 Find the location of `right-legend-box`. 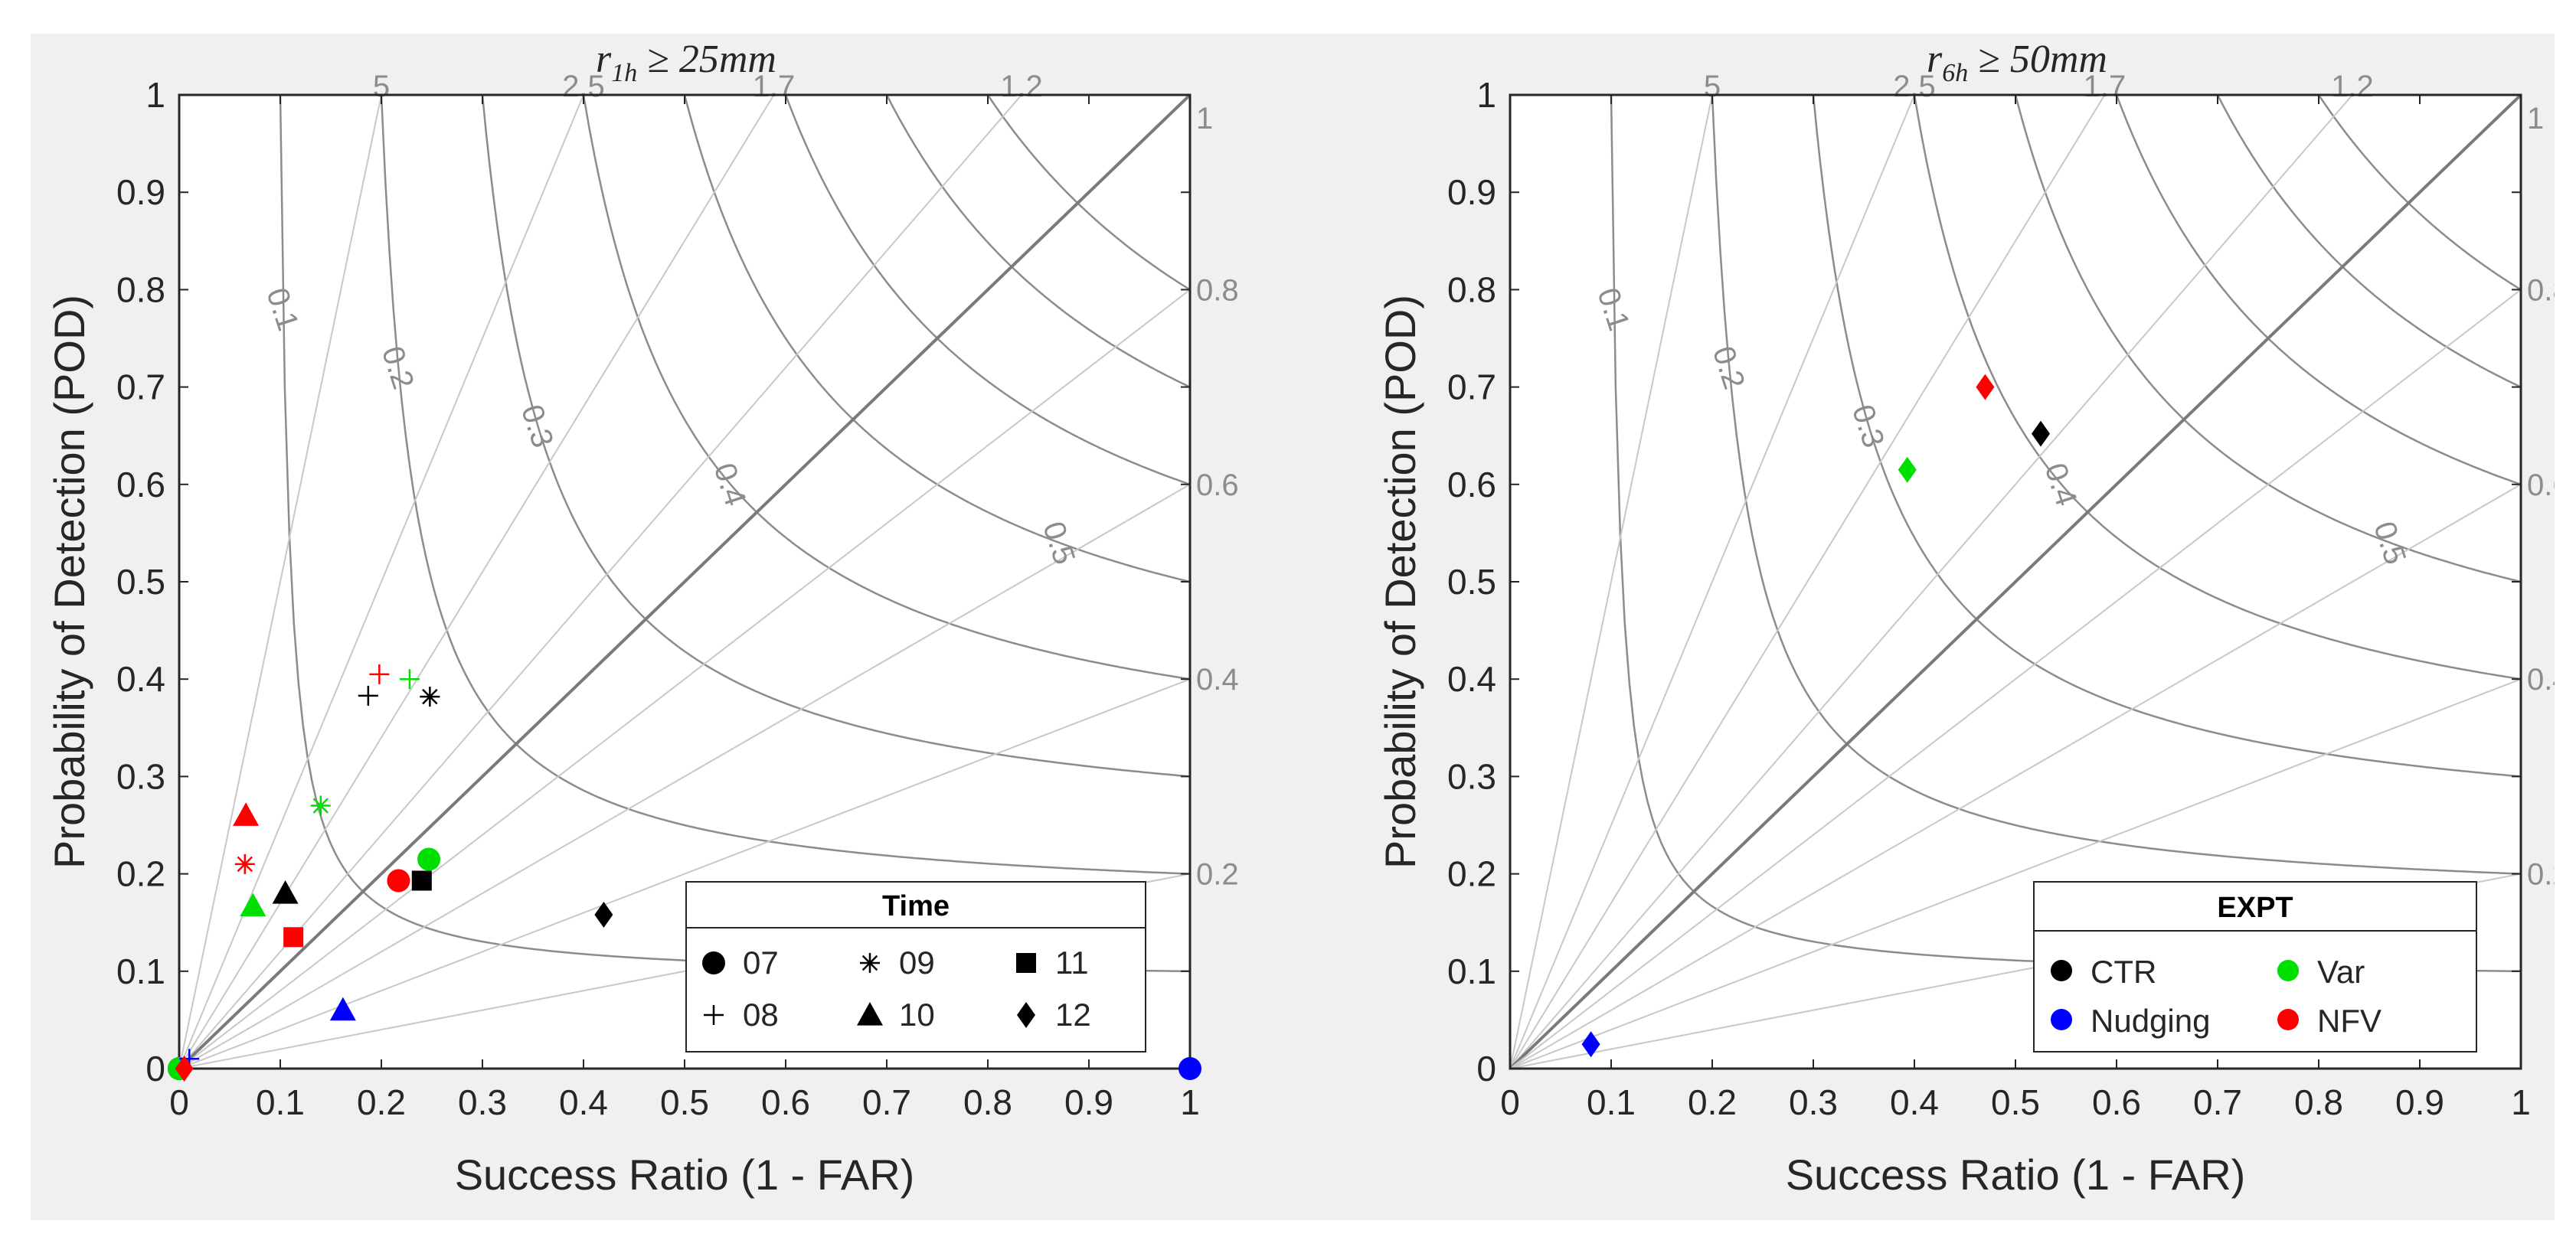

right-legend-box is located at coordinates (2255, 967).